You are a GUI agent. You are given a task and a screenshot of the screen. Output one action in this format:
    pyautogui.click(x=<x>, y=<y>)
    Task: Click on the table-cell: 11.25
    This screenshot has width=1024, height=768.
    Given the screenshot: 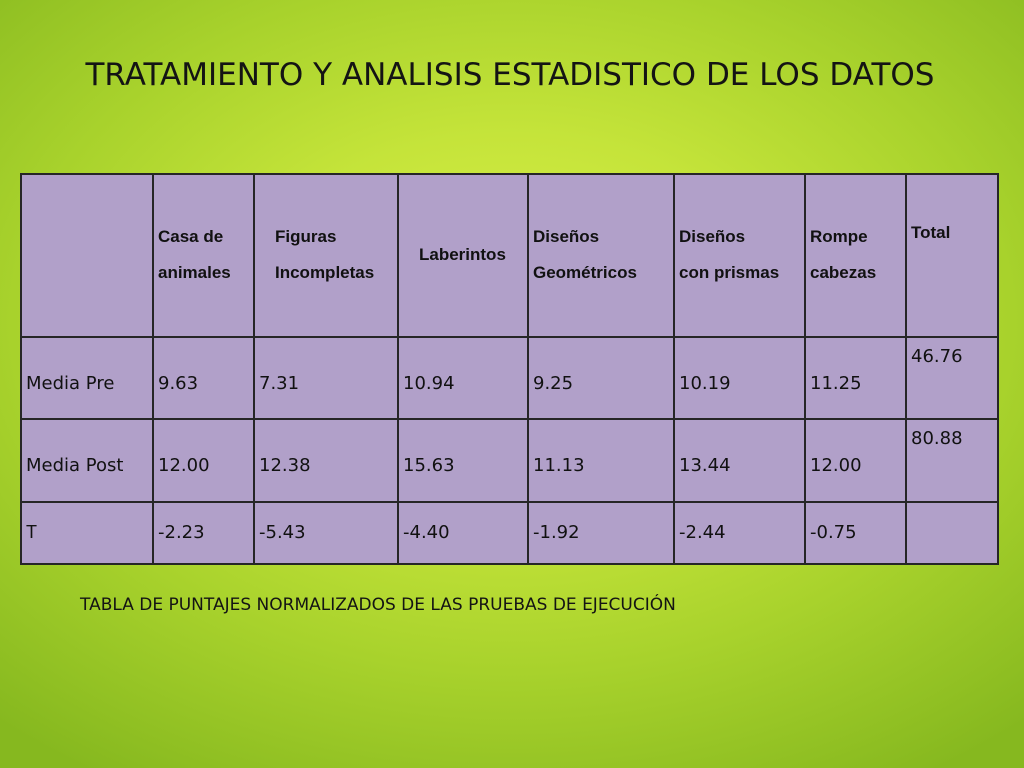 What is the action you would take?
    pyautogui.click(x=855, y=378)
    